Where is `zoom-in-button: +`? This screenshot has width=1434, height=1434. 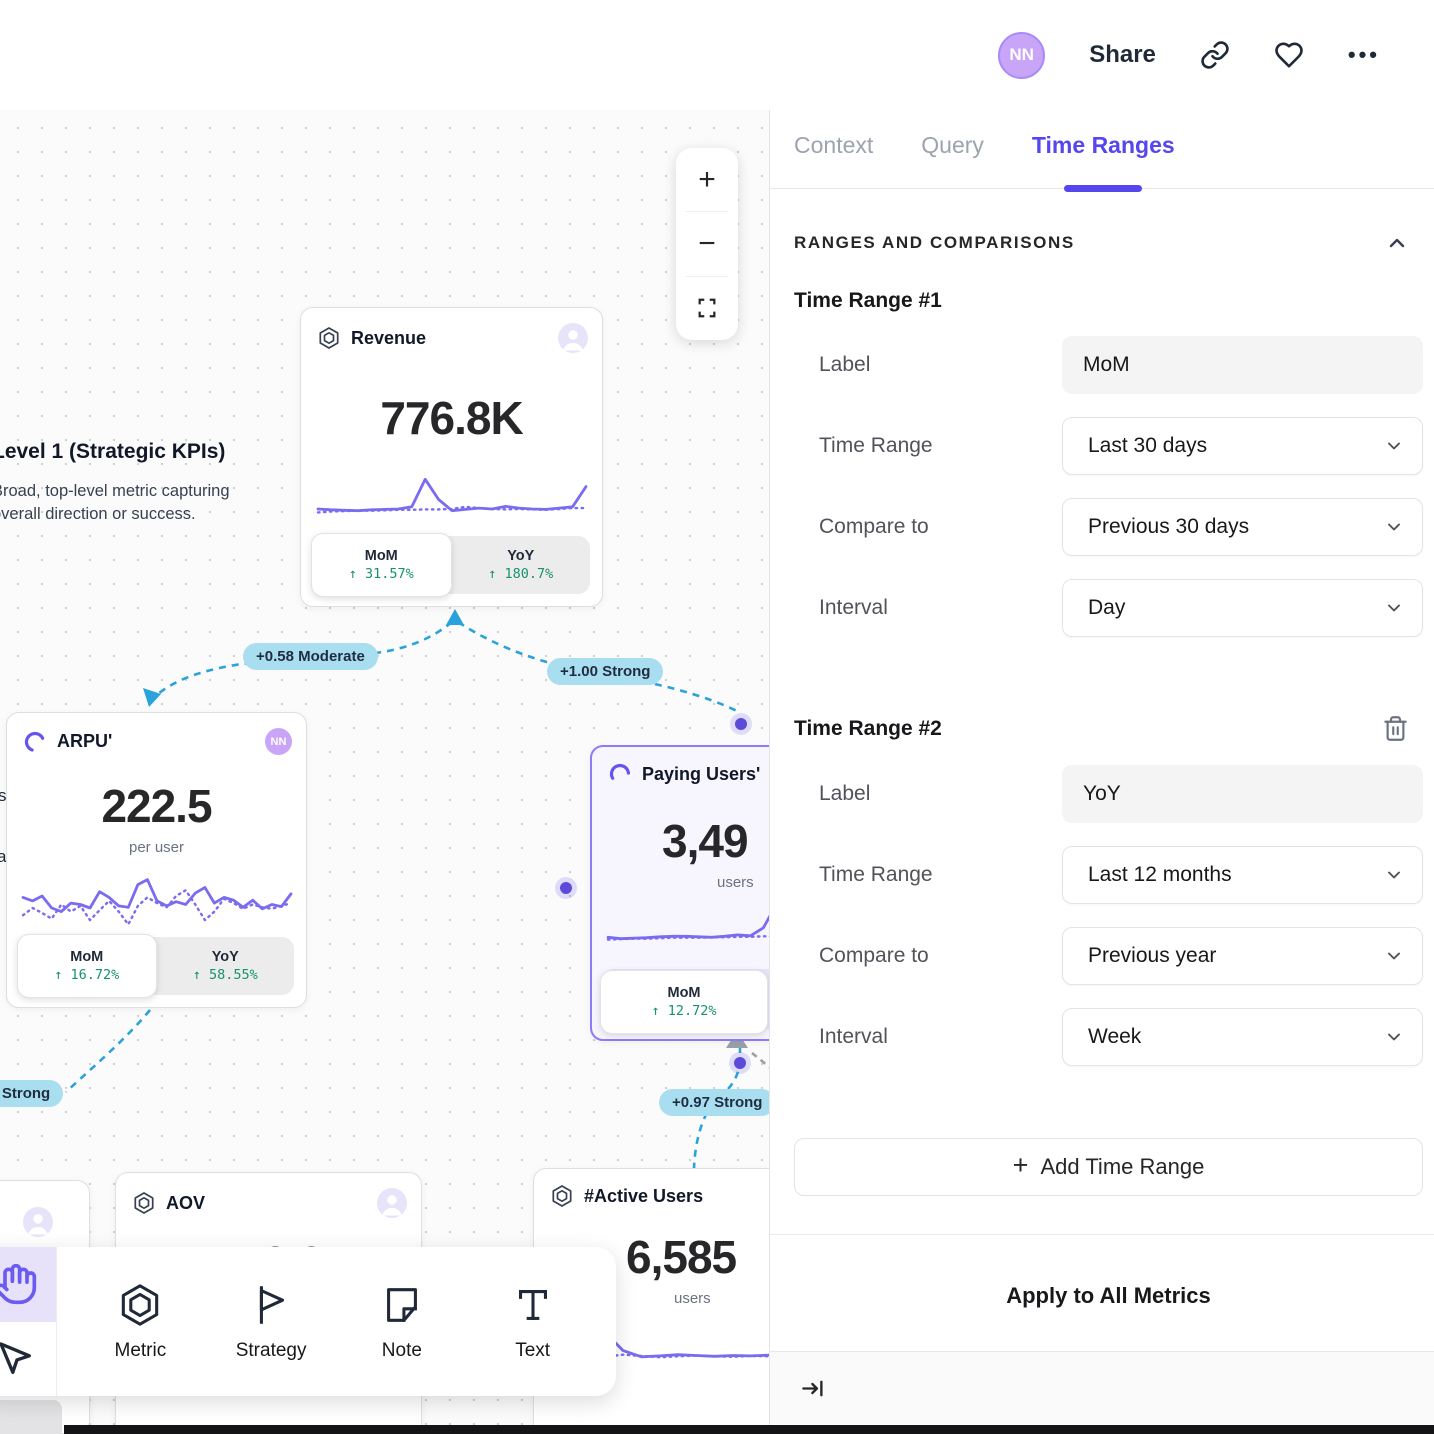 zoom-in-button: + is located at coordinates (707, 179).